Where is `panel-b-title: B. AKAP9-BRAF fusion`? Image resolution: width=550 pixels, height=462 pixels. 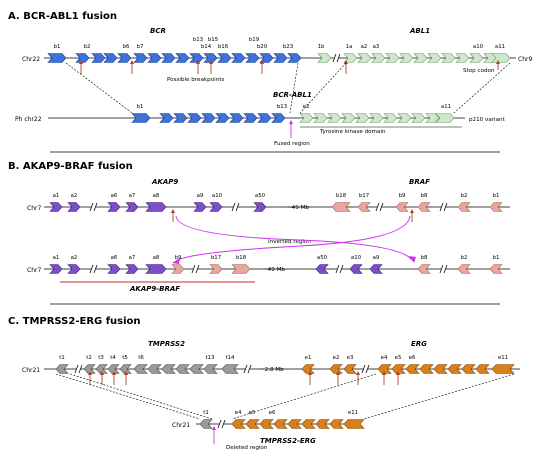 panel-b-title: B. AKAP9-BRAF fusion is located at coordinates (70, 166).